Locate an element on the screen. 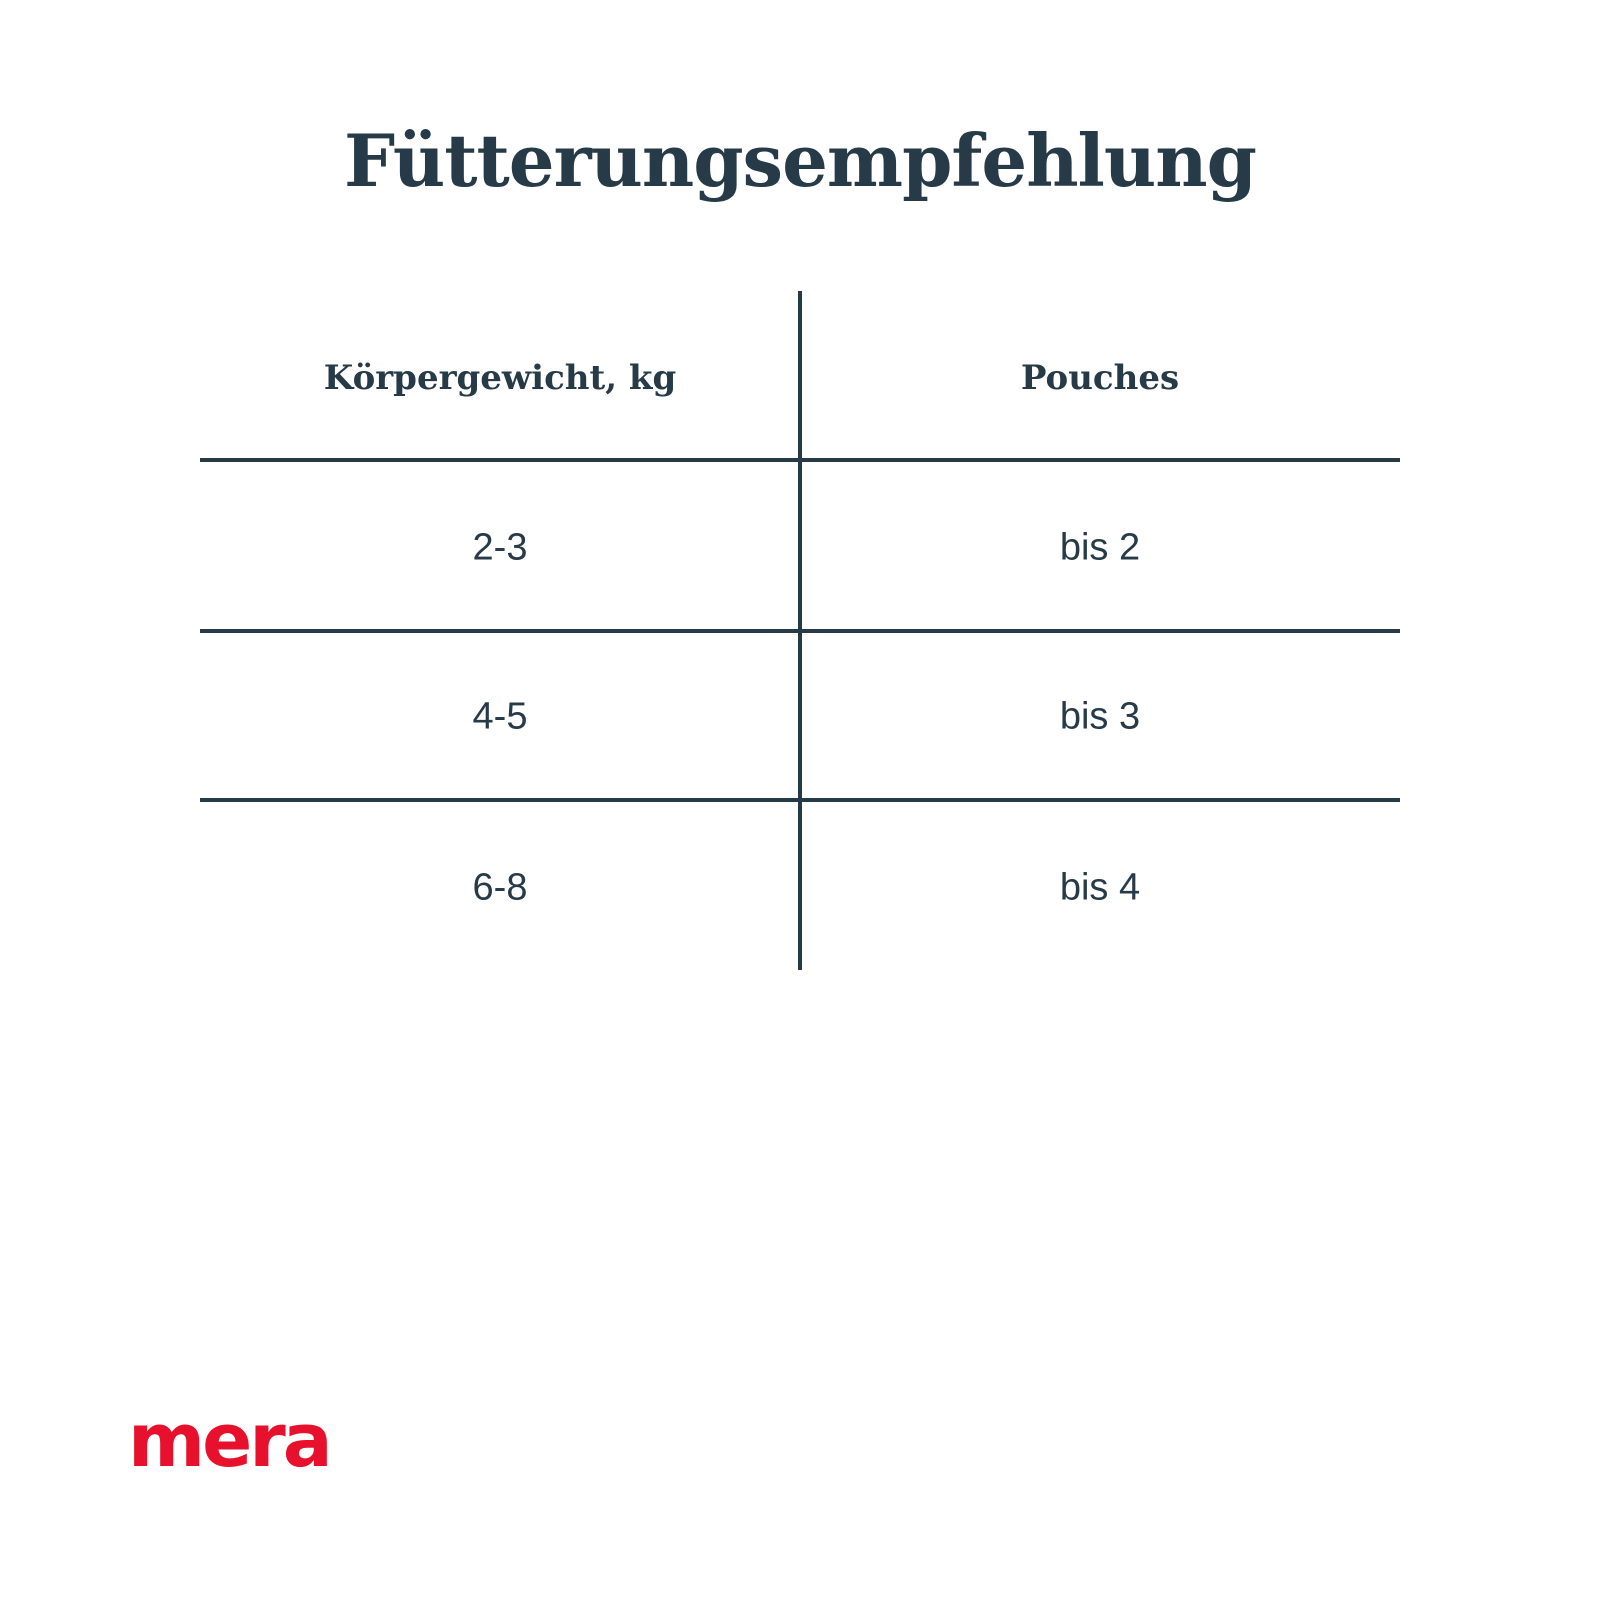 Image resolution: width=1600 pixels, height=1600 pixels. header-pouches: Pouches is located at coordinates (1100, 378).